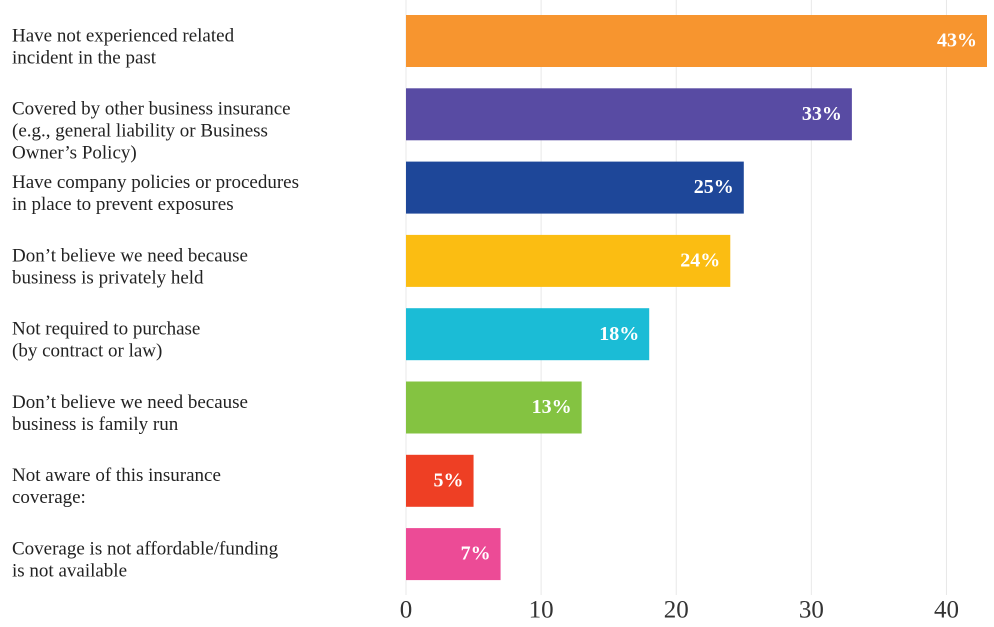  I want to click on value-label: 43%, so click(957, 41).